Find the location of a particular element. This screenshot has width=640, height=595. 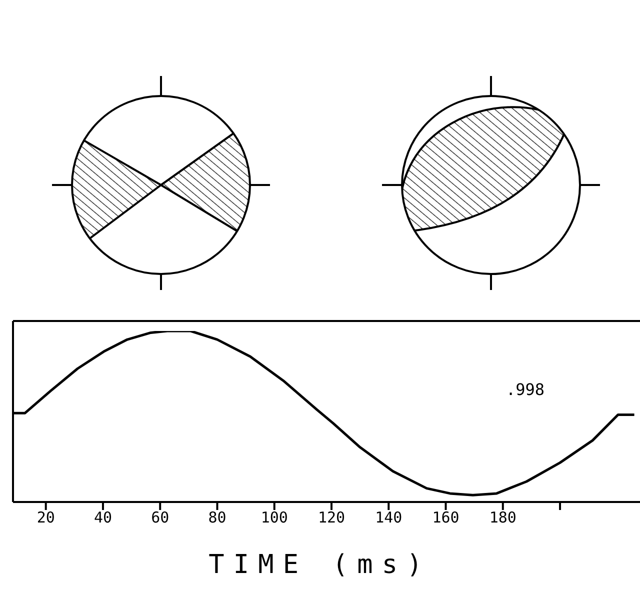

x-tick-label: 100 is located at coordinates (274, 517).